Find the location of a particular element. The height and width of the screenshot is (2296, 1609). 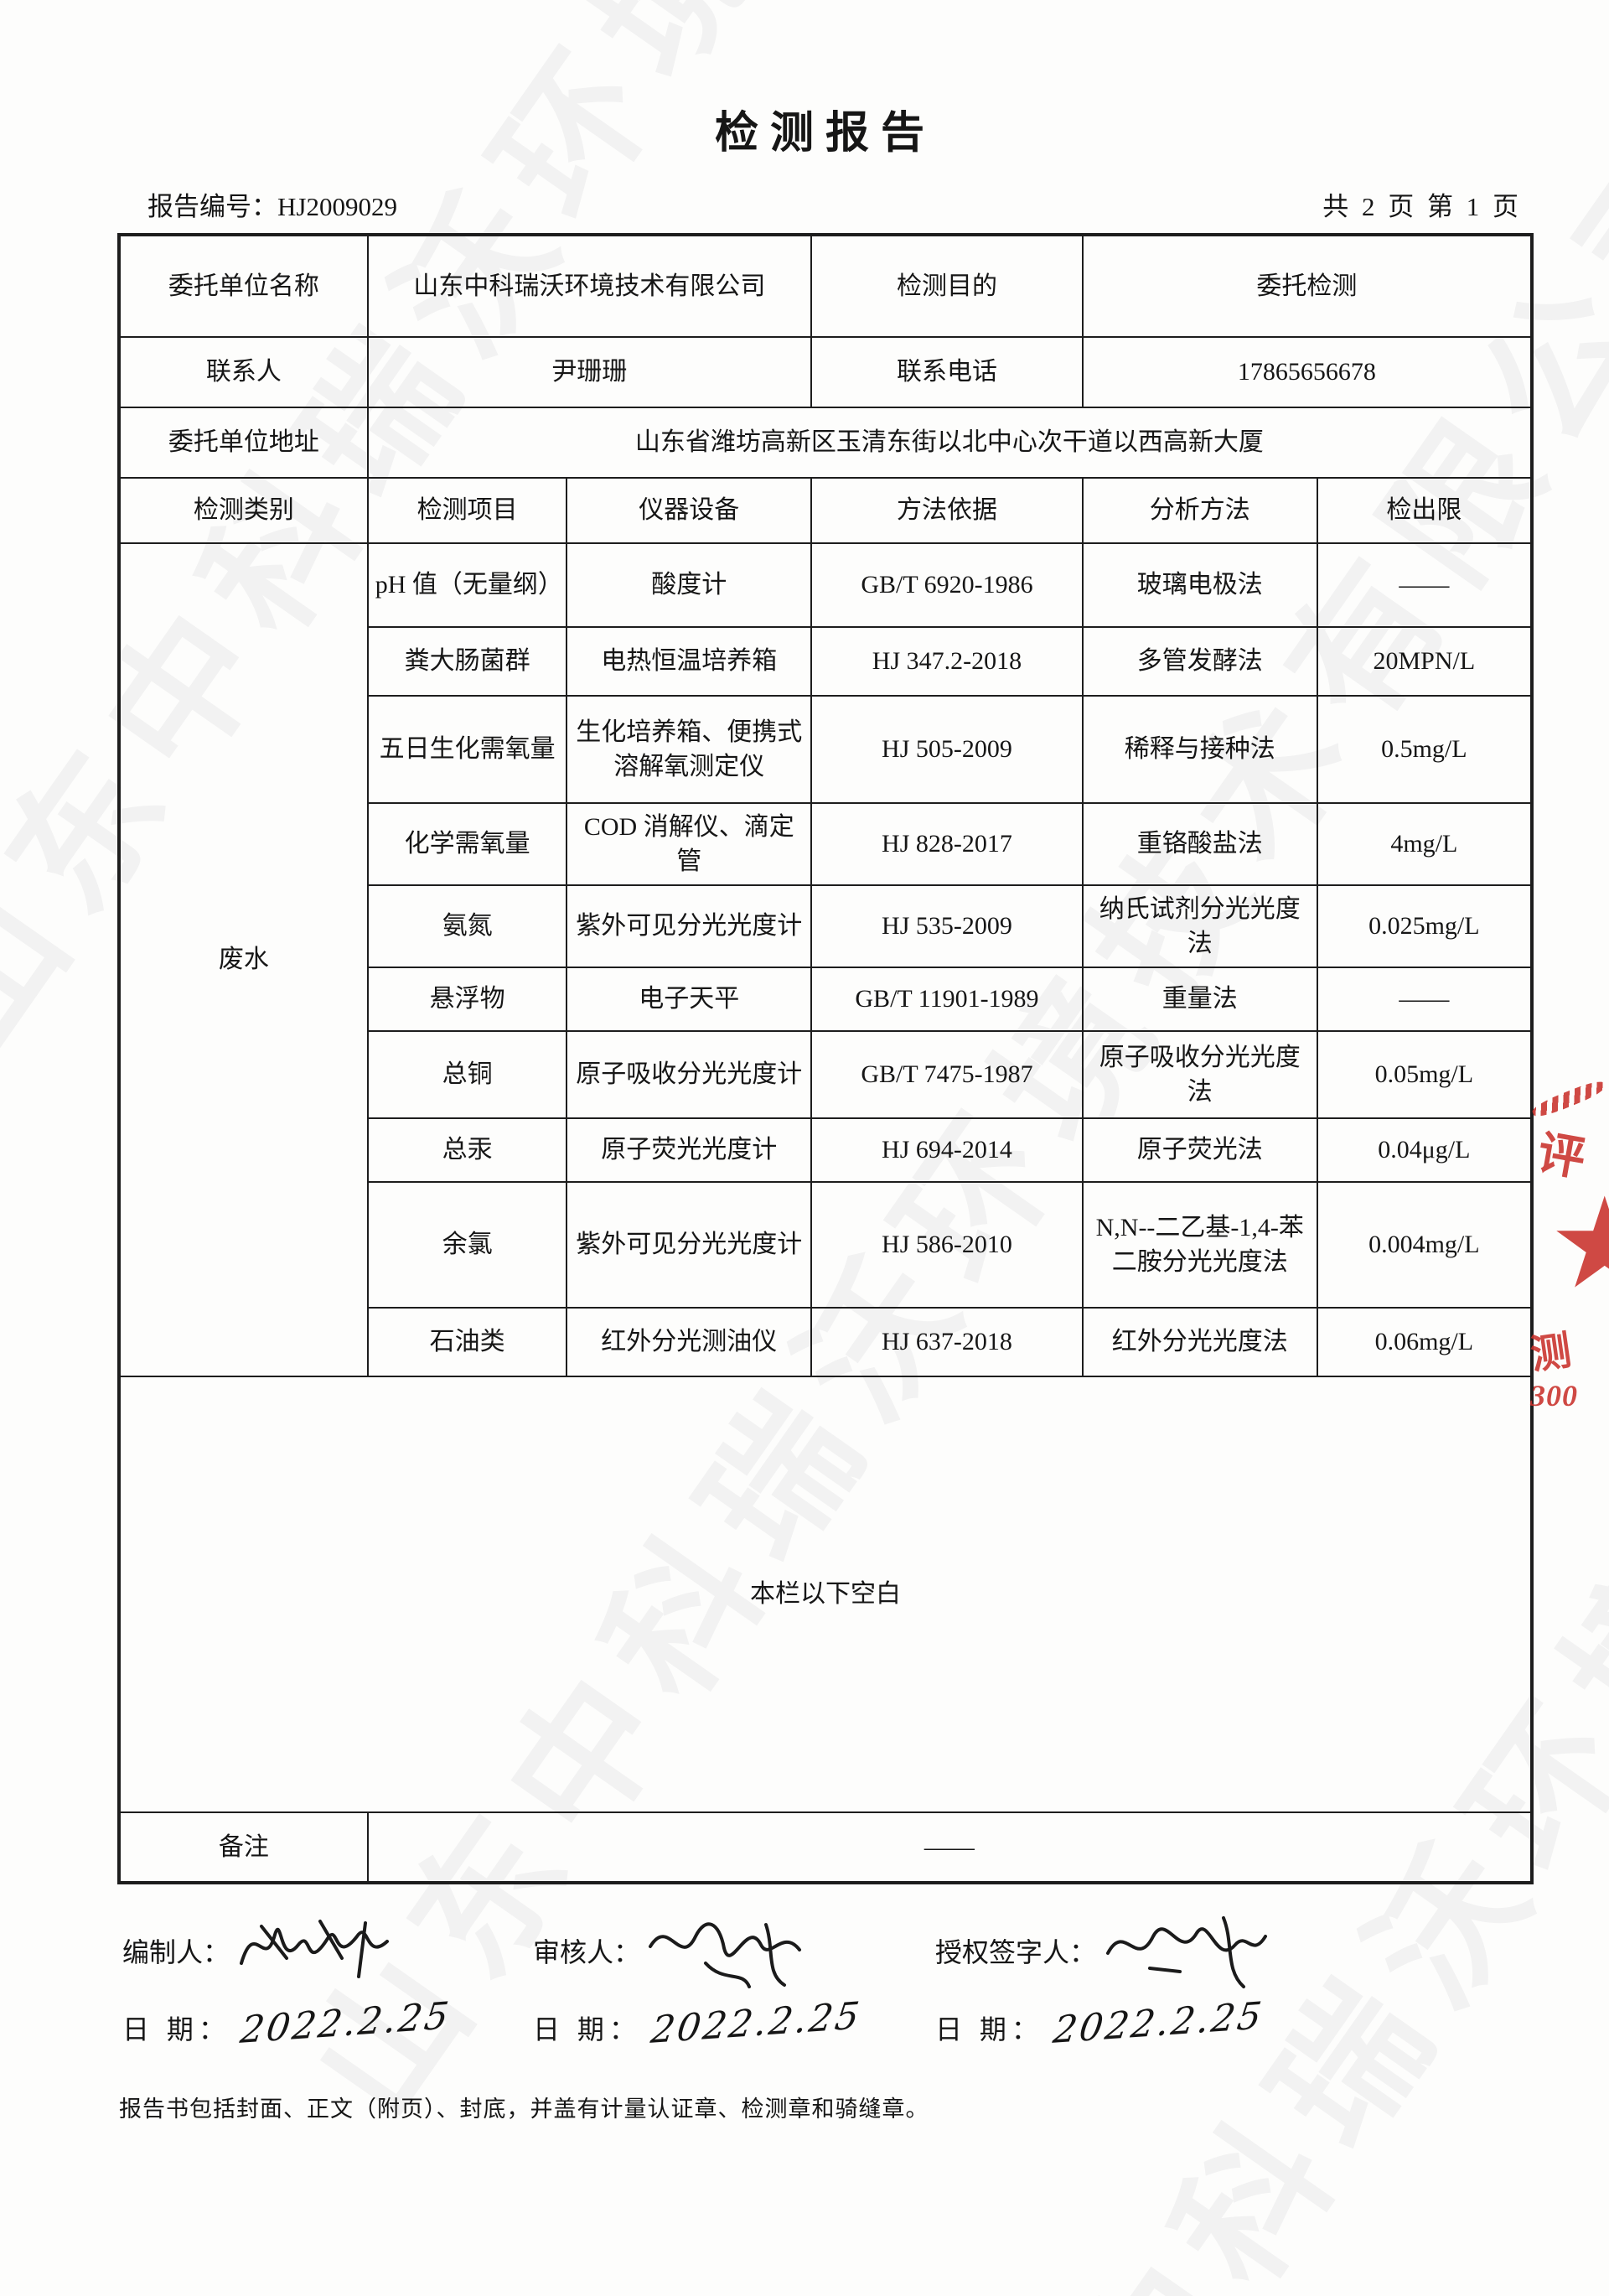

cell-analysis-method: 纳氏试剂分光光度法 is located at coordinates (1199, 926).